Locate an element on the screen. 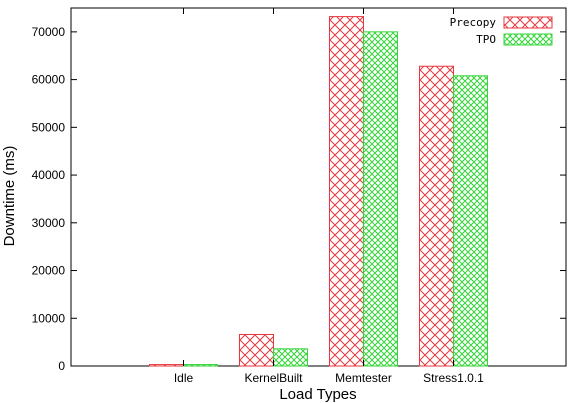 Image resolution: width=574 pixels, height=403 pixels. y-tick-label: 70000 is located at coordinates (49, 32).